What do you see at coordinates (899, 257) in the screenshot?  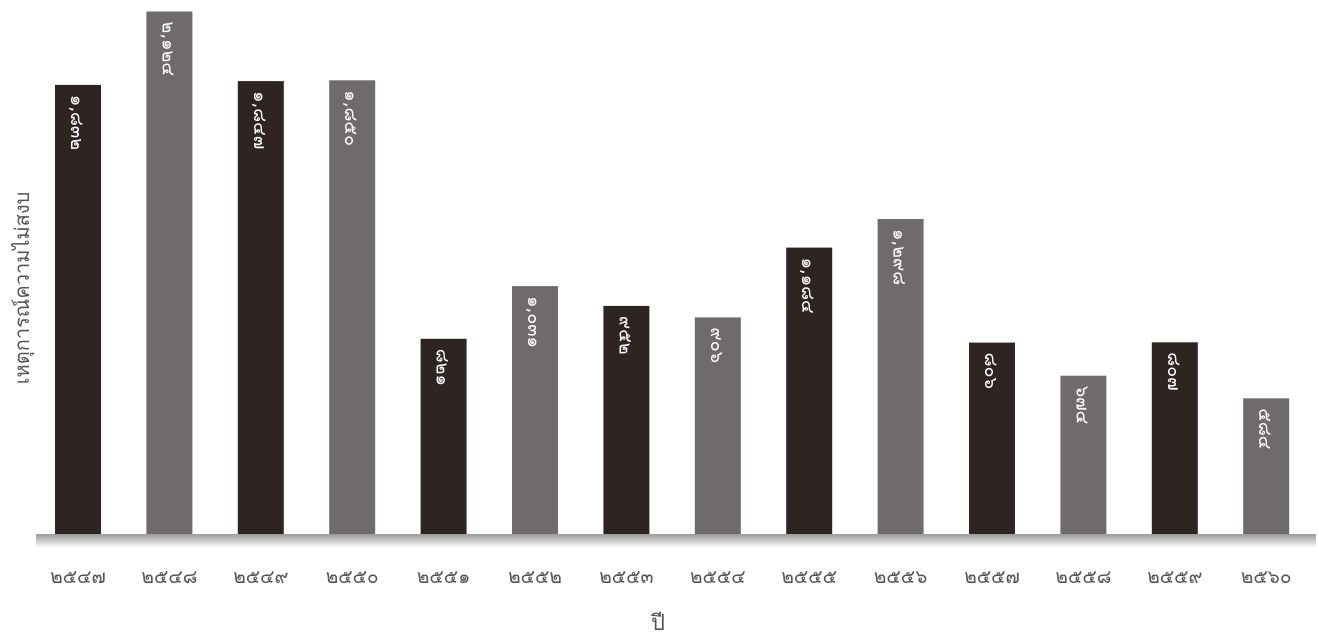 I see `bar-value-label-9: ๑,๒๙๘` at bounding box center [899, 257].